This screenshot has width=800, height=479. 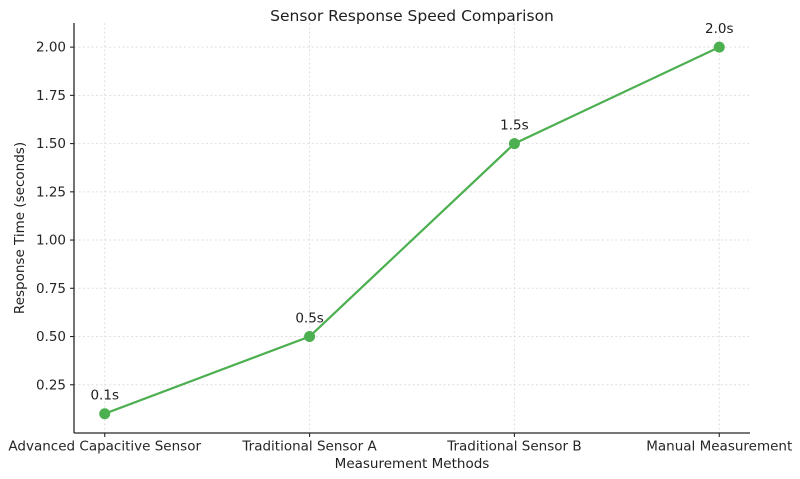 What do you see at coordinates (513, 447) in the screenshot?
I see `x-tick-label: Traditional Sensor B` at bounding box center [513, 447].